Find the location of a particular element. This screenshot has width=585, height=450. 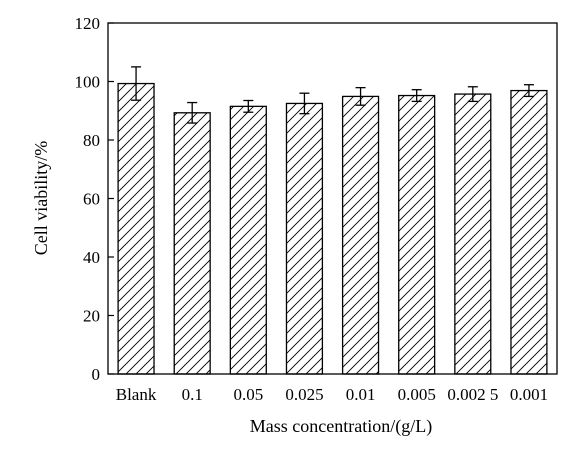

y-tick-label: 60 is located at coordinates (91, 199).